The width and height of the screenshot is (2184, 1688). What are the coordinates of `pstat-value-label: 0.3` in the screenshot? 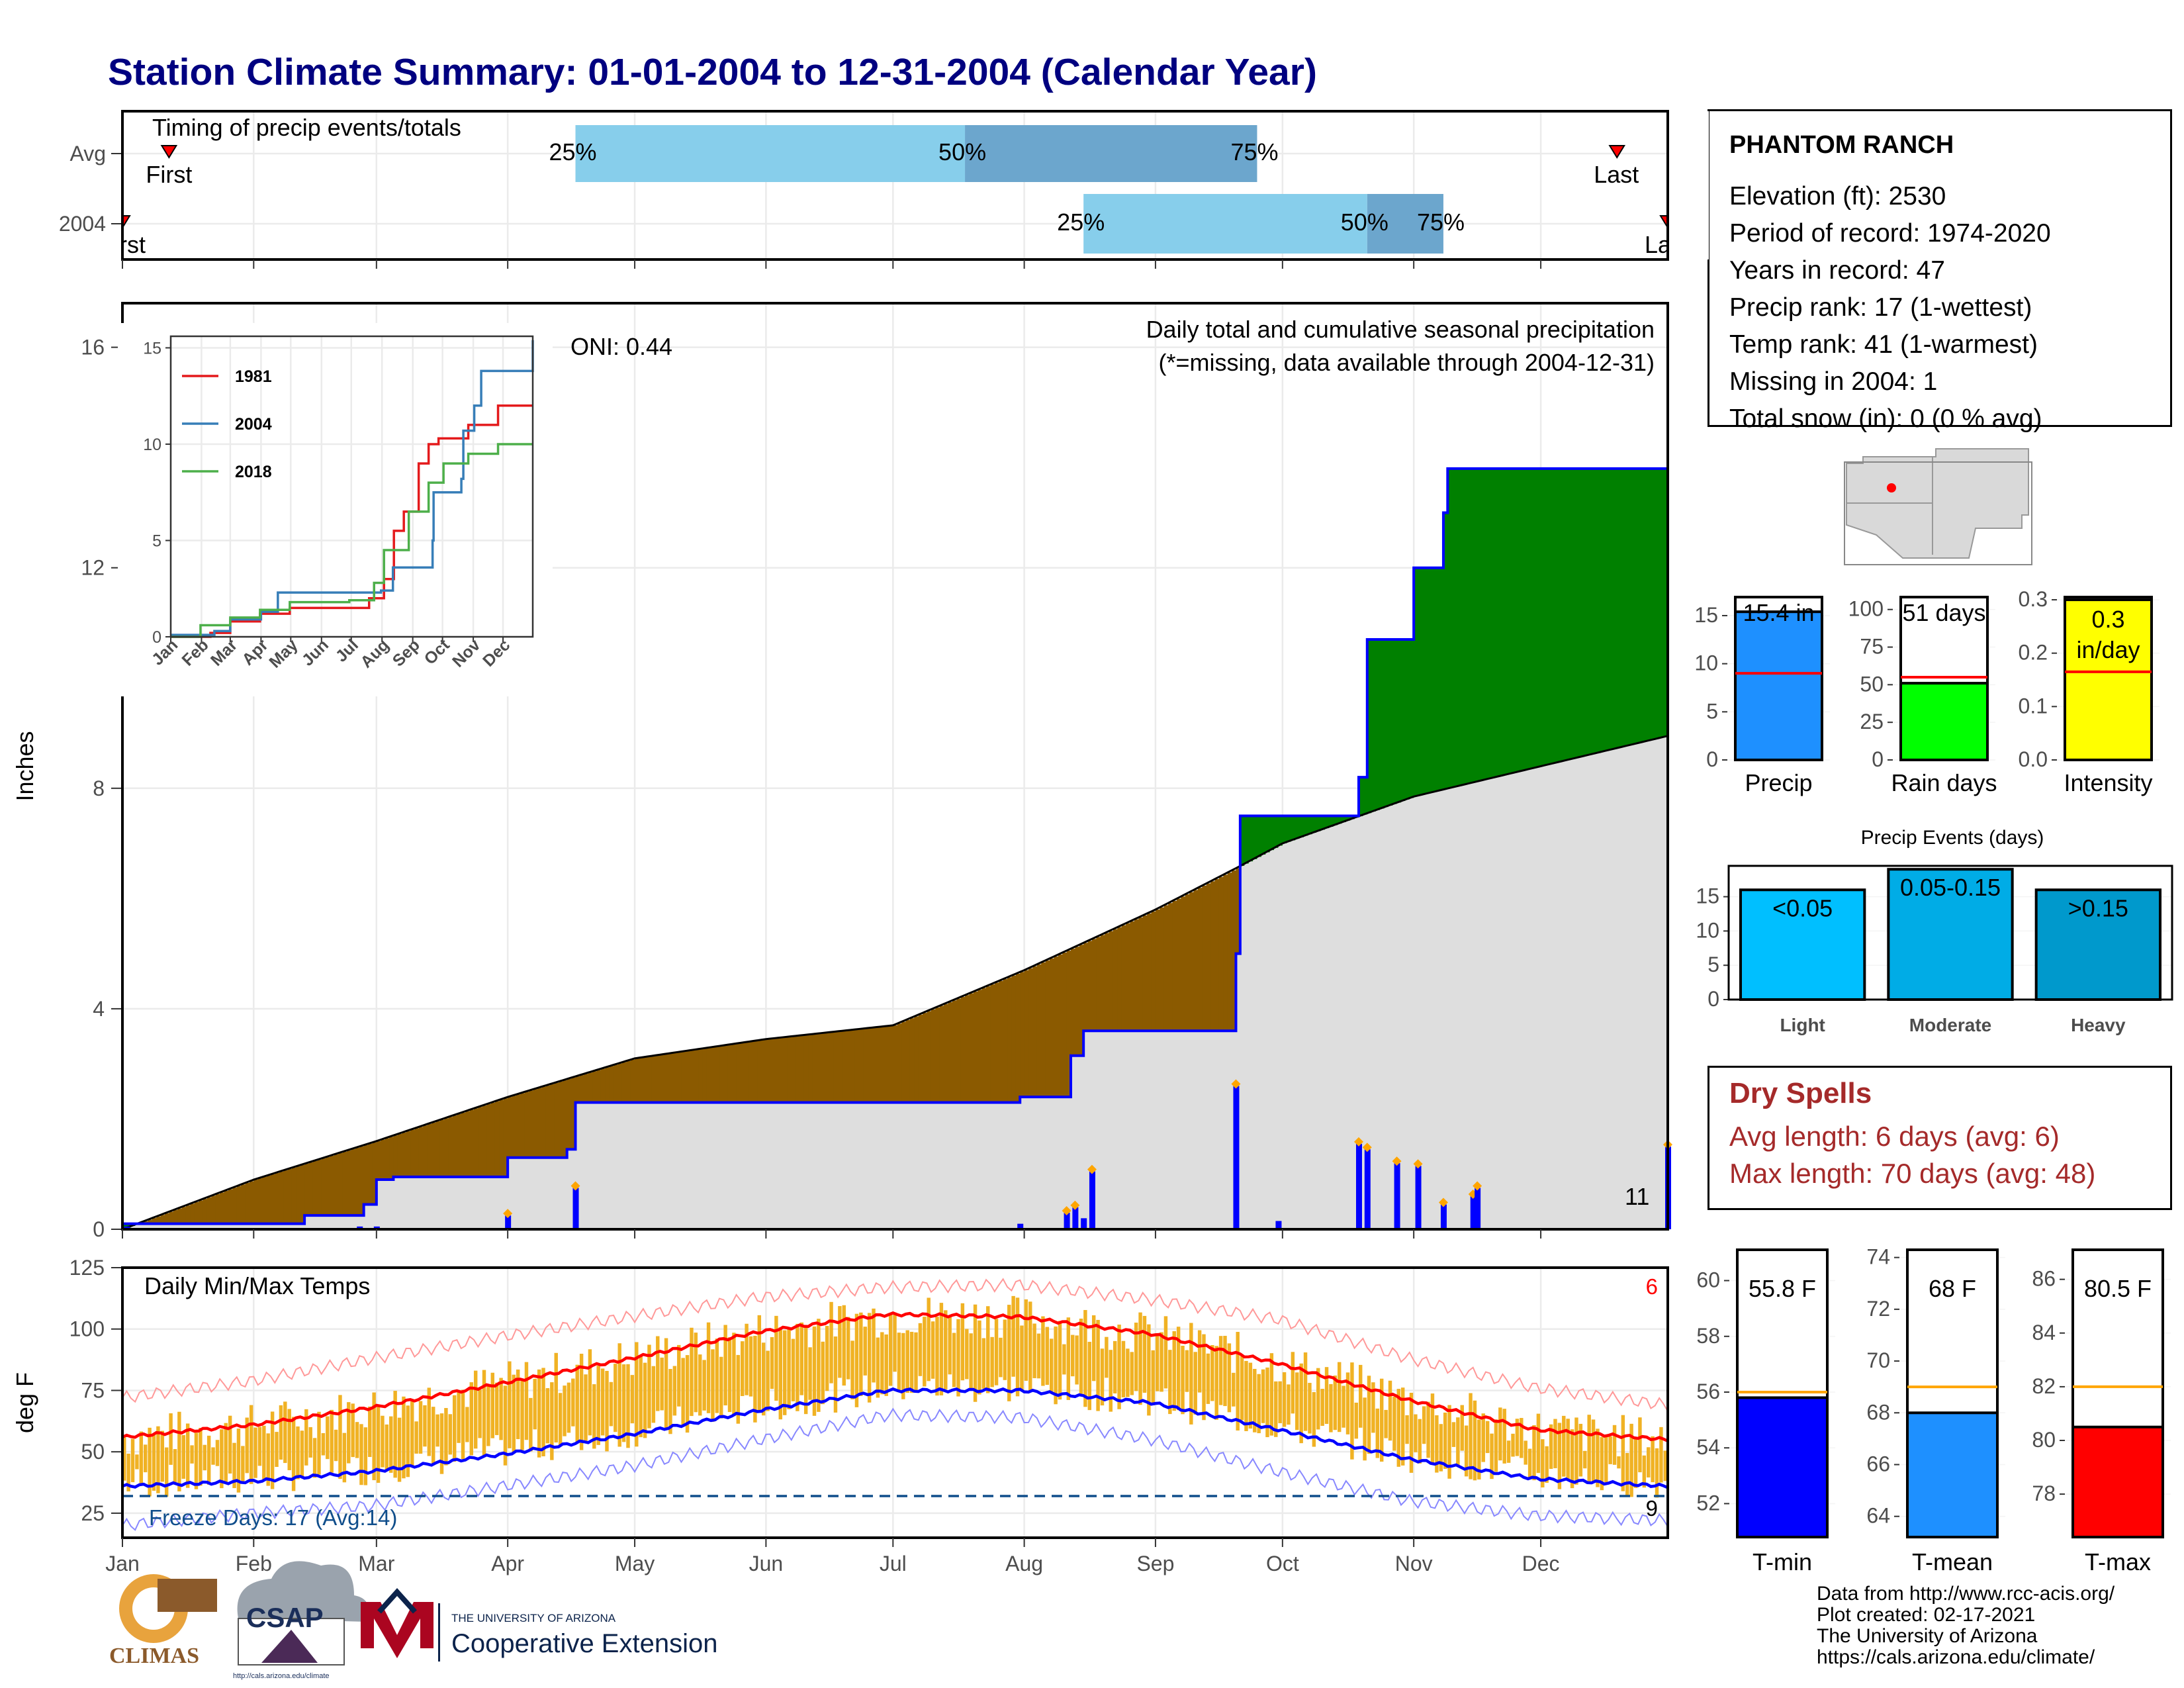 It's located at (2107, 619).